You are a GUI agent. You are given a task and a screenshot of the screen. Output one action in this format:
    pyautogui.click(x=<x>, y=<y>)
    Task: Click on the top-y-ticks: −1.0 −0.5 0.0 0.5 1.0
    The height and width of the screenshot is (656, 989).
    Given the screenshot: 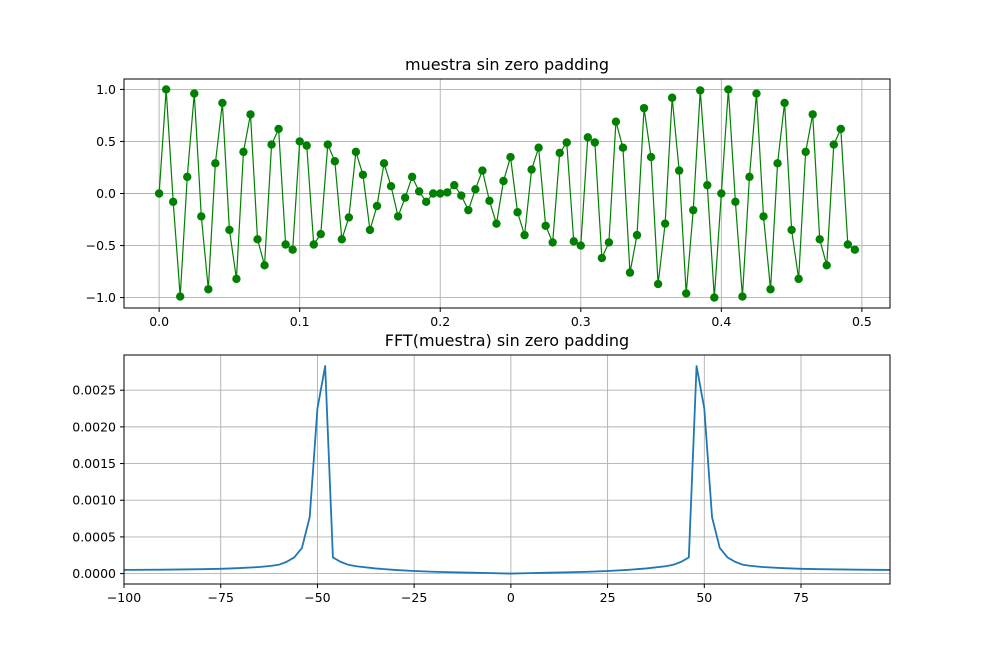 What is the action you would take?
    pyautogui.click(x=105, y=193)
    